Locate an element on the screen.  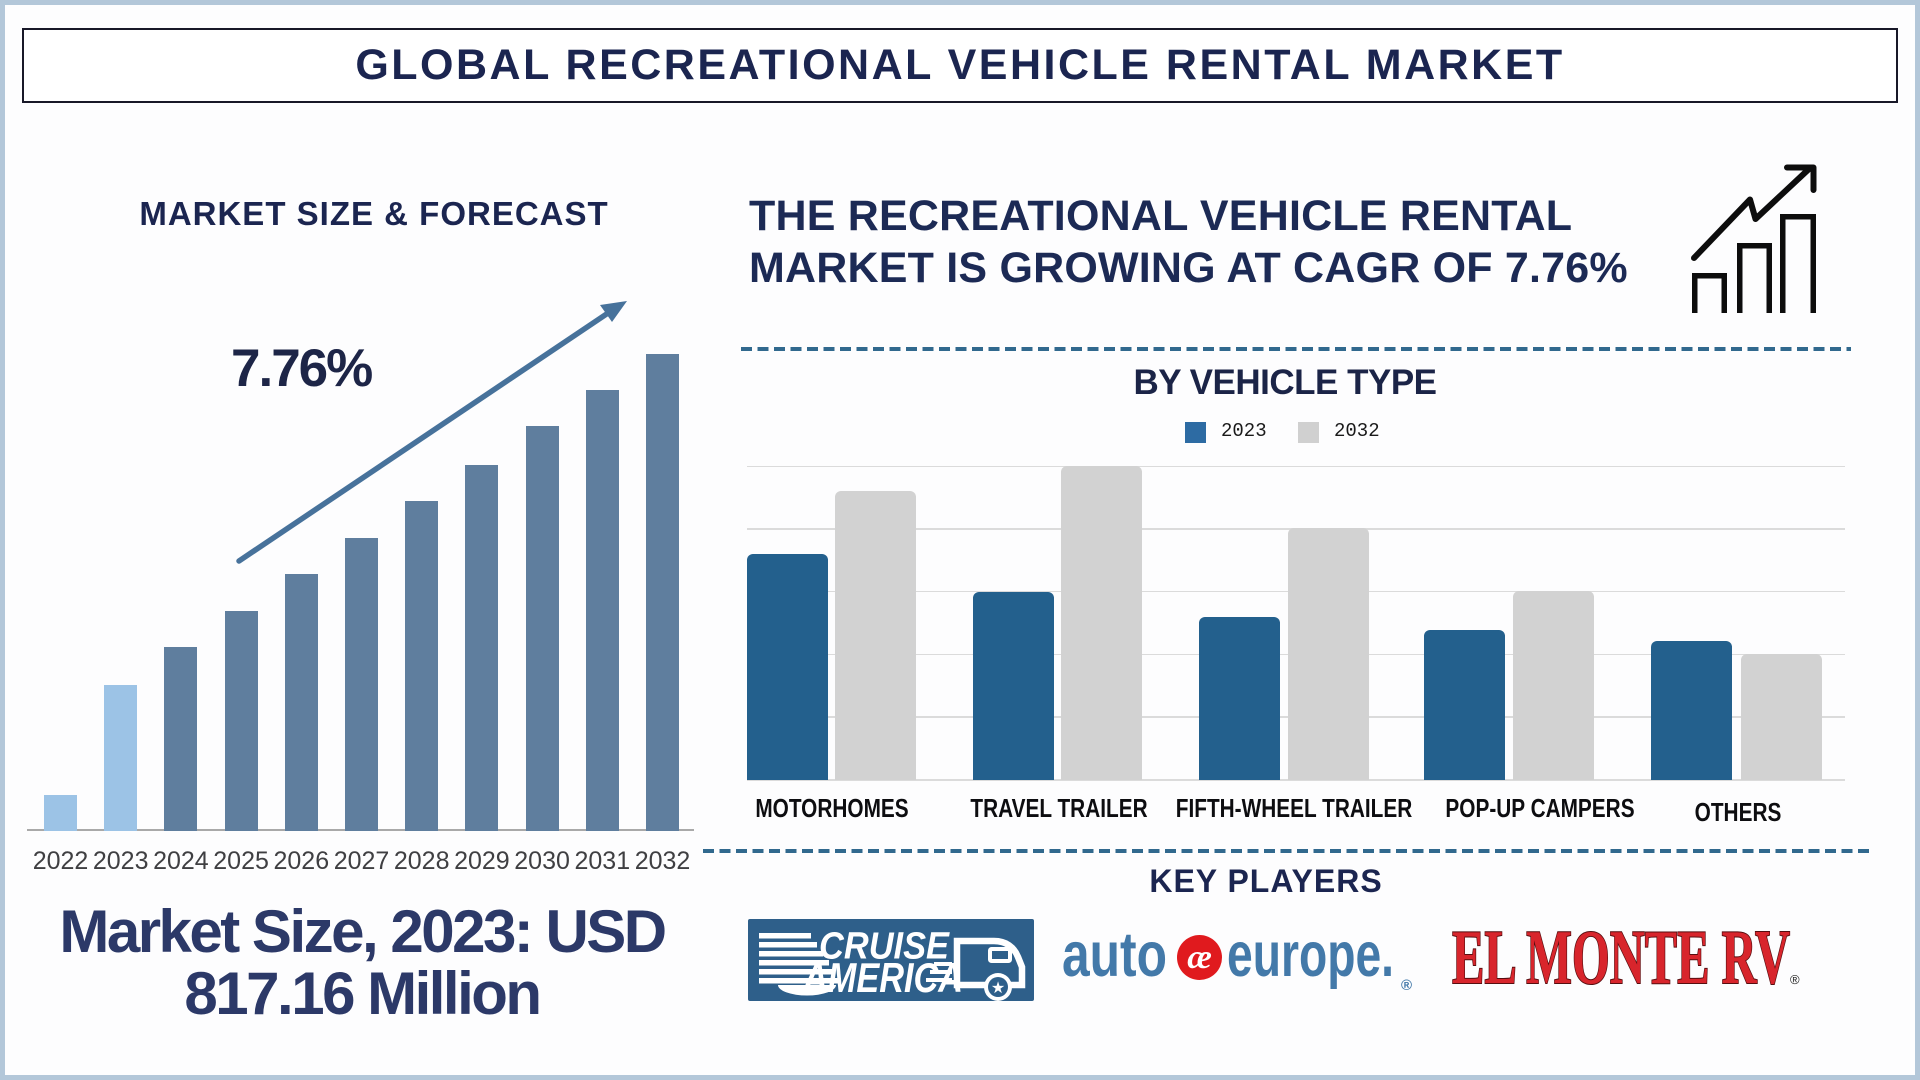
svg-text: EL MONTE RV is located at coordinates (1621, 959).